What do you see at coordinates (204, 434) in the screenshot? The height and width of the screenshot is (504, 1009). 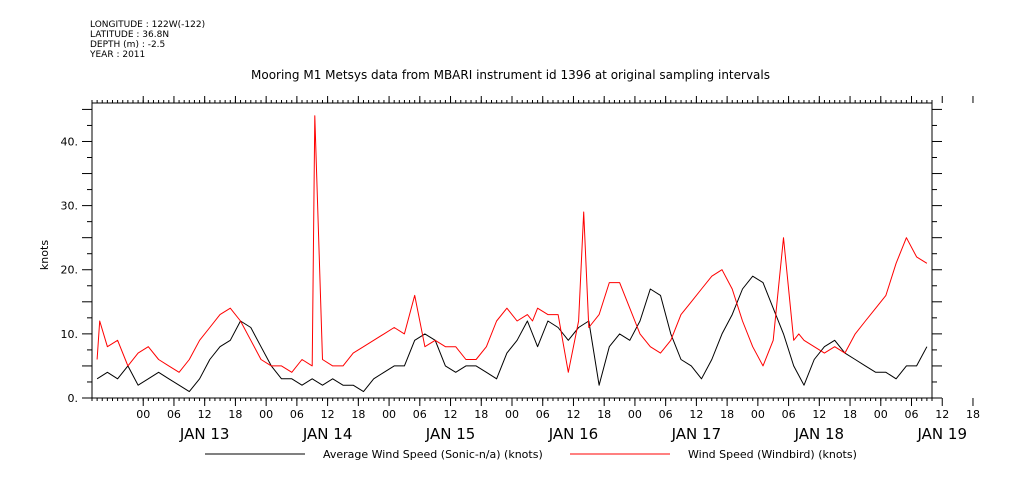 I see `x-day-label: JAN 13` at bounding box center [204, 434].